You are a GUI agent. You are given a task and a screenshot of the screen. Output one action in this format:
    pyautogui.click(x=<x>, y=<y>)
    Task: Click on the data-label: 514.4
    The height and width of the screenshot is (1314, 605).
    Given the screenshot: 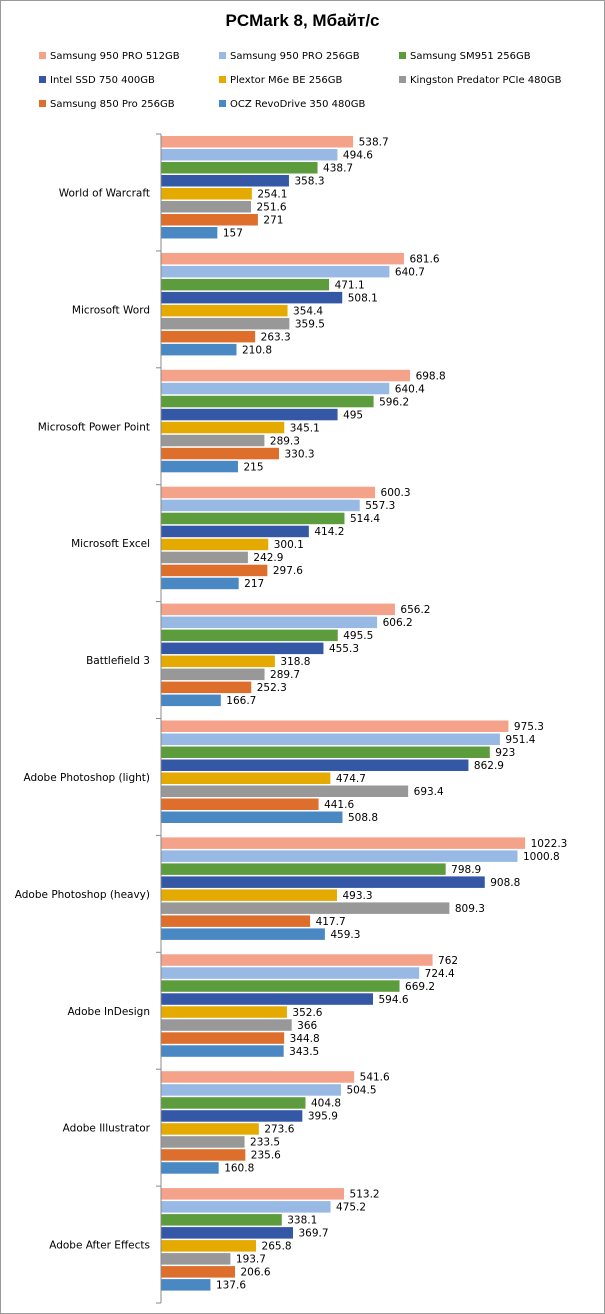 What is the action you would take?
    pyautogui.click(x=365, y=519)
    